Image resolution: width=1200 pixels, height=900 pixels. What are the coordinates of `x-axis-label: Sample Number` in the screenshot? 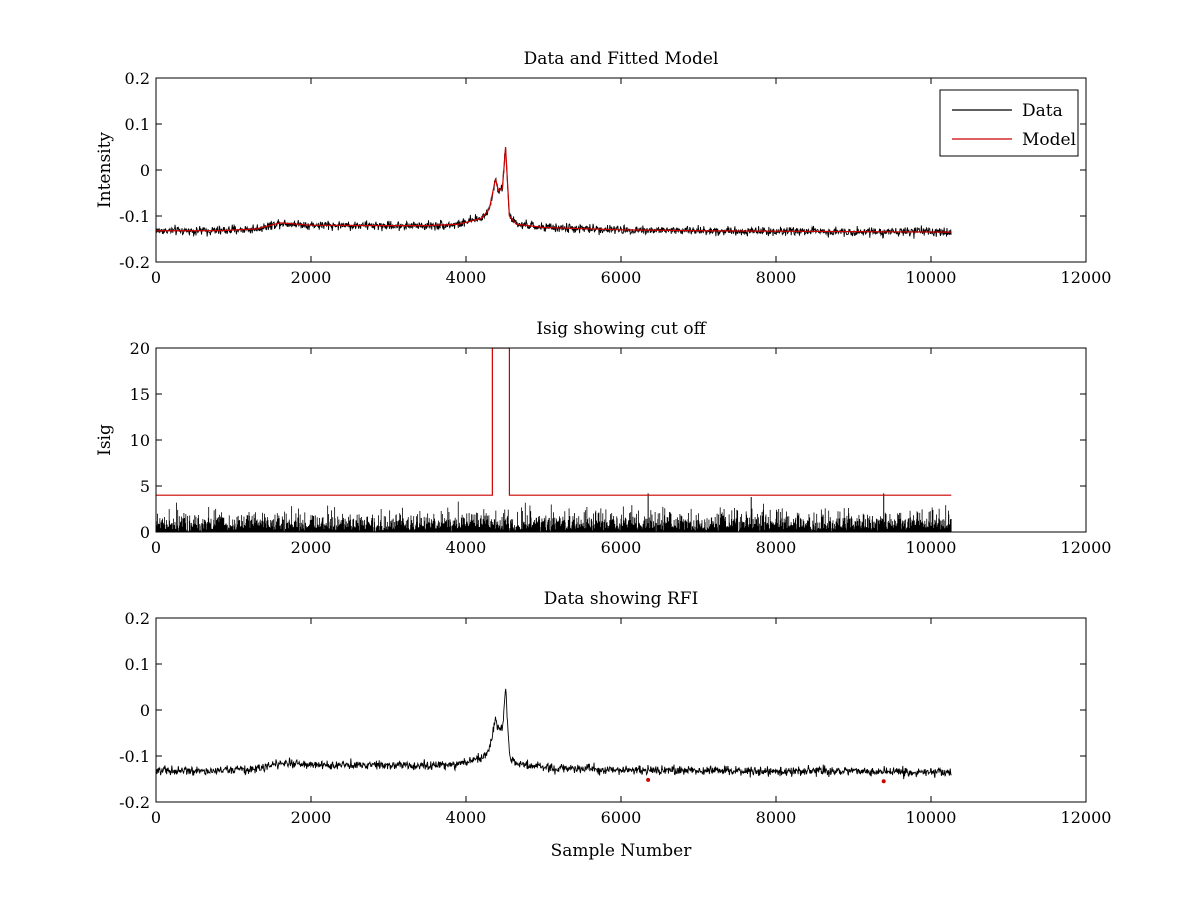 It's located at (622, 851).